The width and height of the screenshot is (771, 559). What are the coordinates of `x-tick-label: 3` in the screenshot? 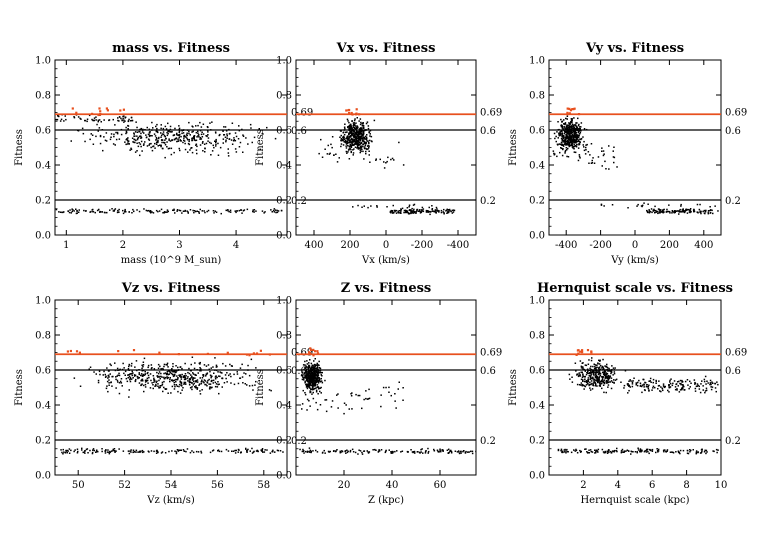 It's located at (179, 245).